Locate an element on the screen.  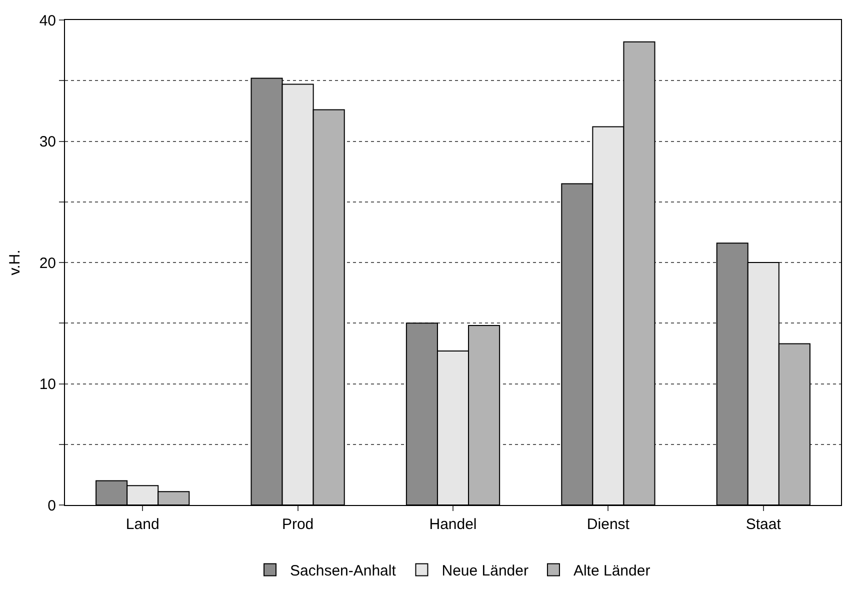
legend-label: Sachsen-Anhalt is located at coordinates (343, 571).